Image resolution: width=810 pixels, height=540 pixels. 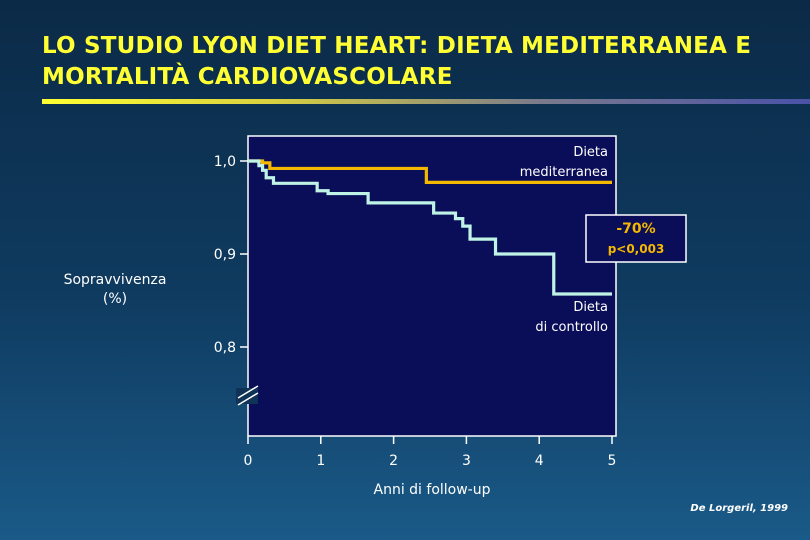 What do you see at coordinates (247, 395) in the screenshot?
I see `y-axis-break-mark` at bounding box center [247, 395].